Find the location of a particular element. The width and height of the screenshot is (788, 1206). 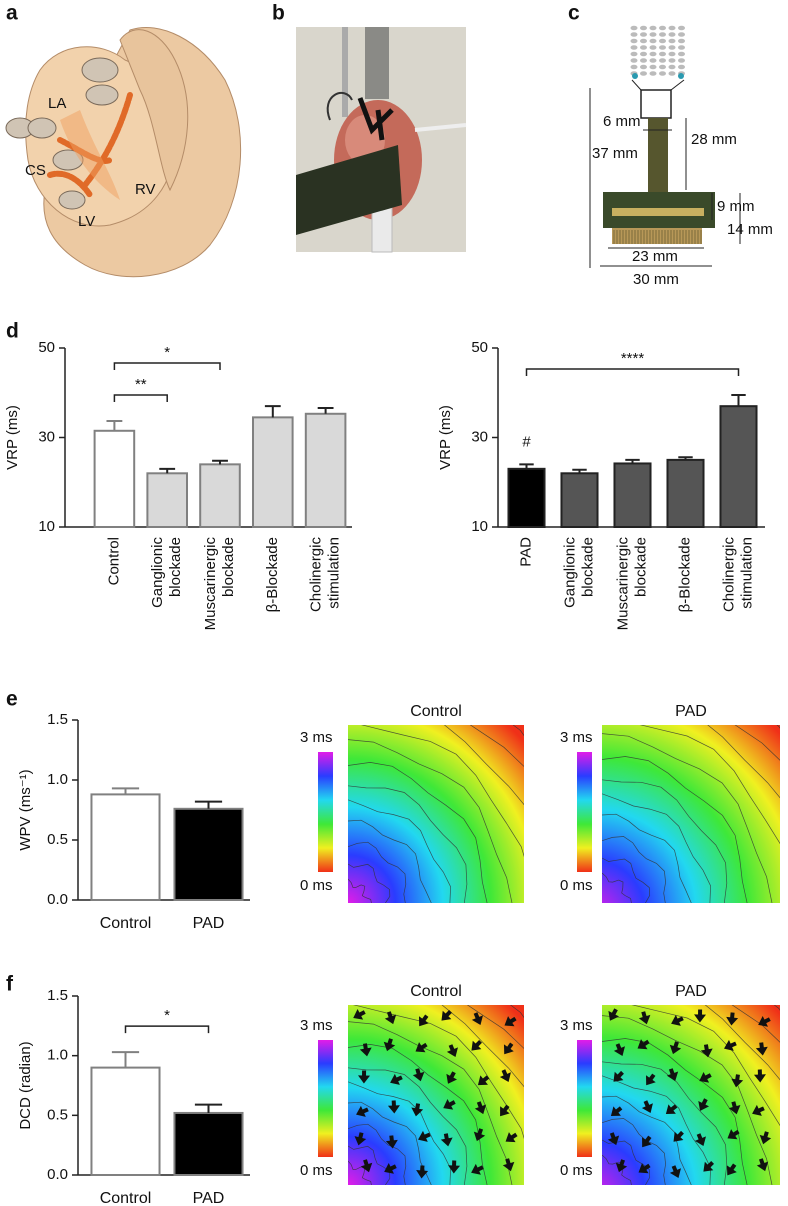

x-tick-label: Muscarinergicblockade is located at coordinates (219, 584).